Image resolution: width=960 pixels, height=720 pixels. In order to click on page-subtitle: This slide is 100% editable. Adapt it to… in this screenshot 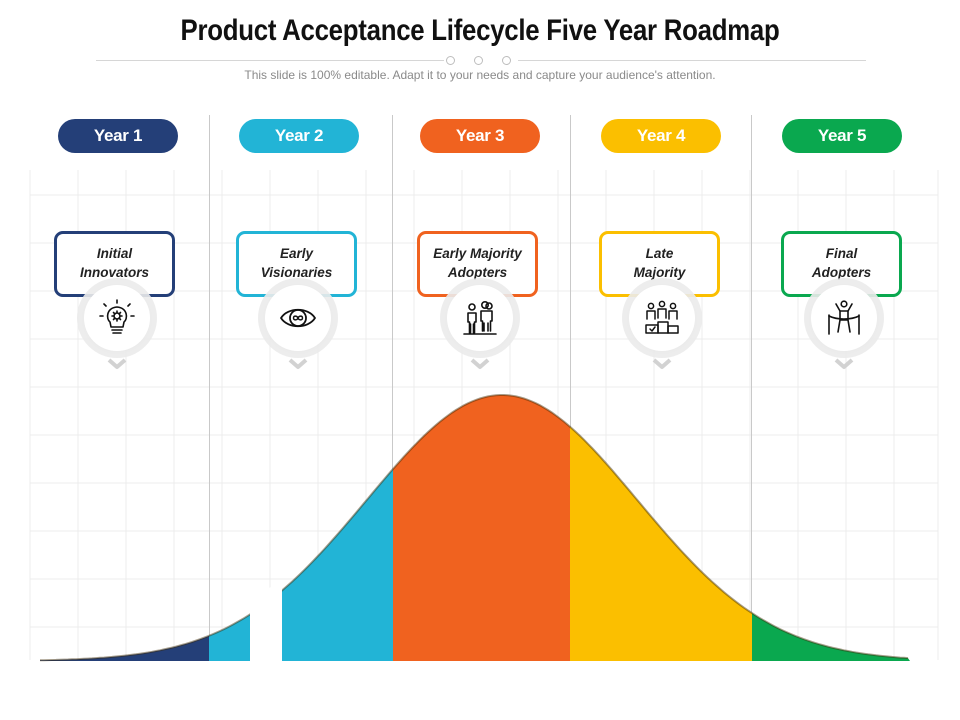, I will do `click(480, 75)`.